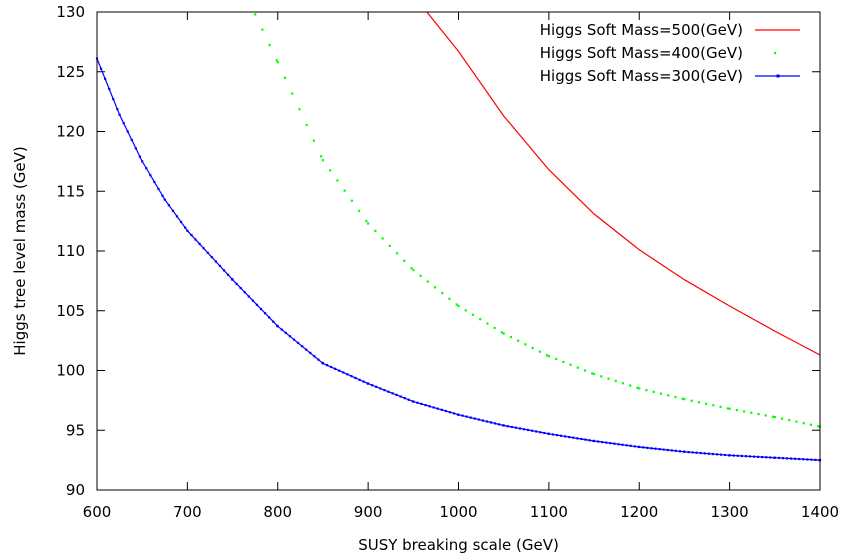 This screenshot has height=557, width=847. I want to click on legend-swatch, so click(775, 53).